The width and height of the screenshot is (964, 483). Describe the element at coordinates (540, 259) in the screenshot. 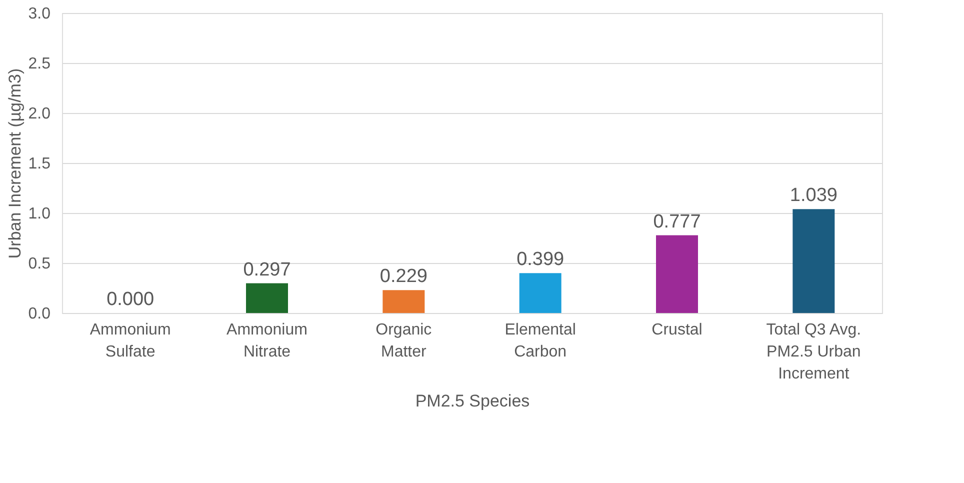

I see `data-label: 0.399` at that location.